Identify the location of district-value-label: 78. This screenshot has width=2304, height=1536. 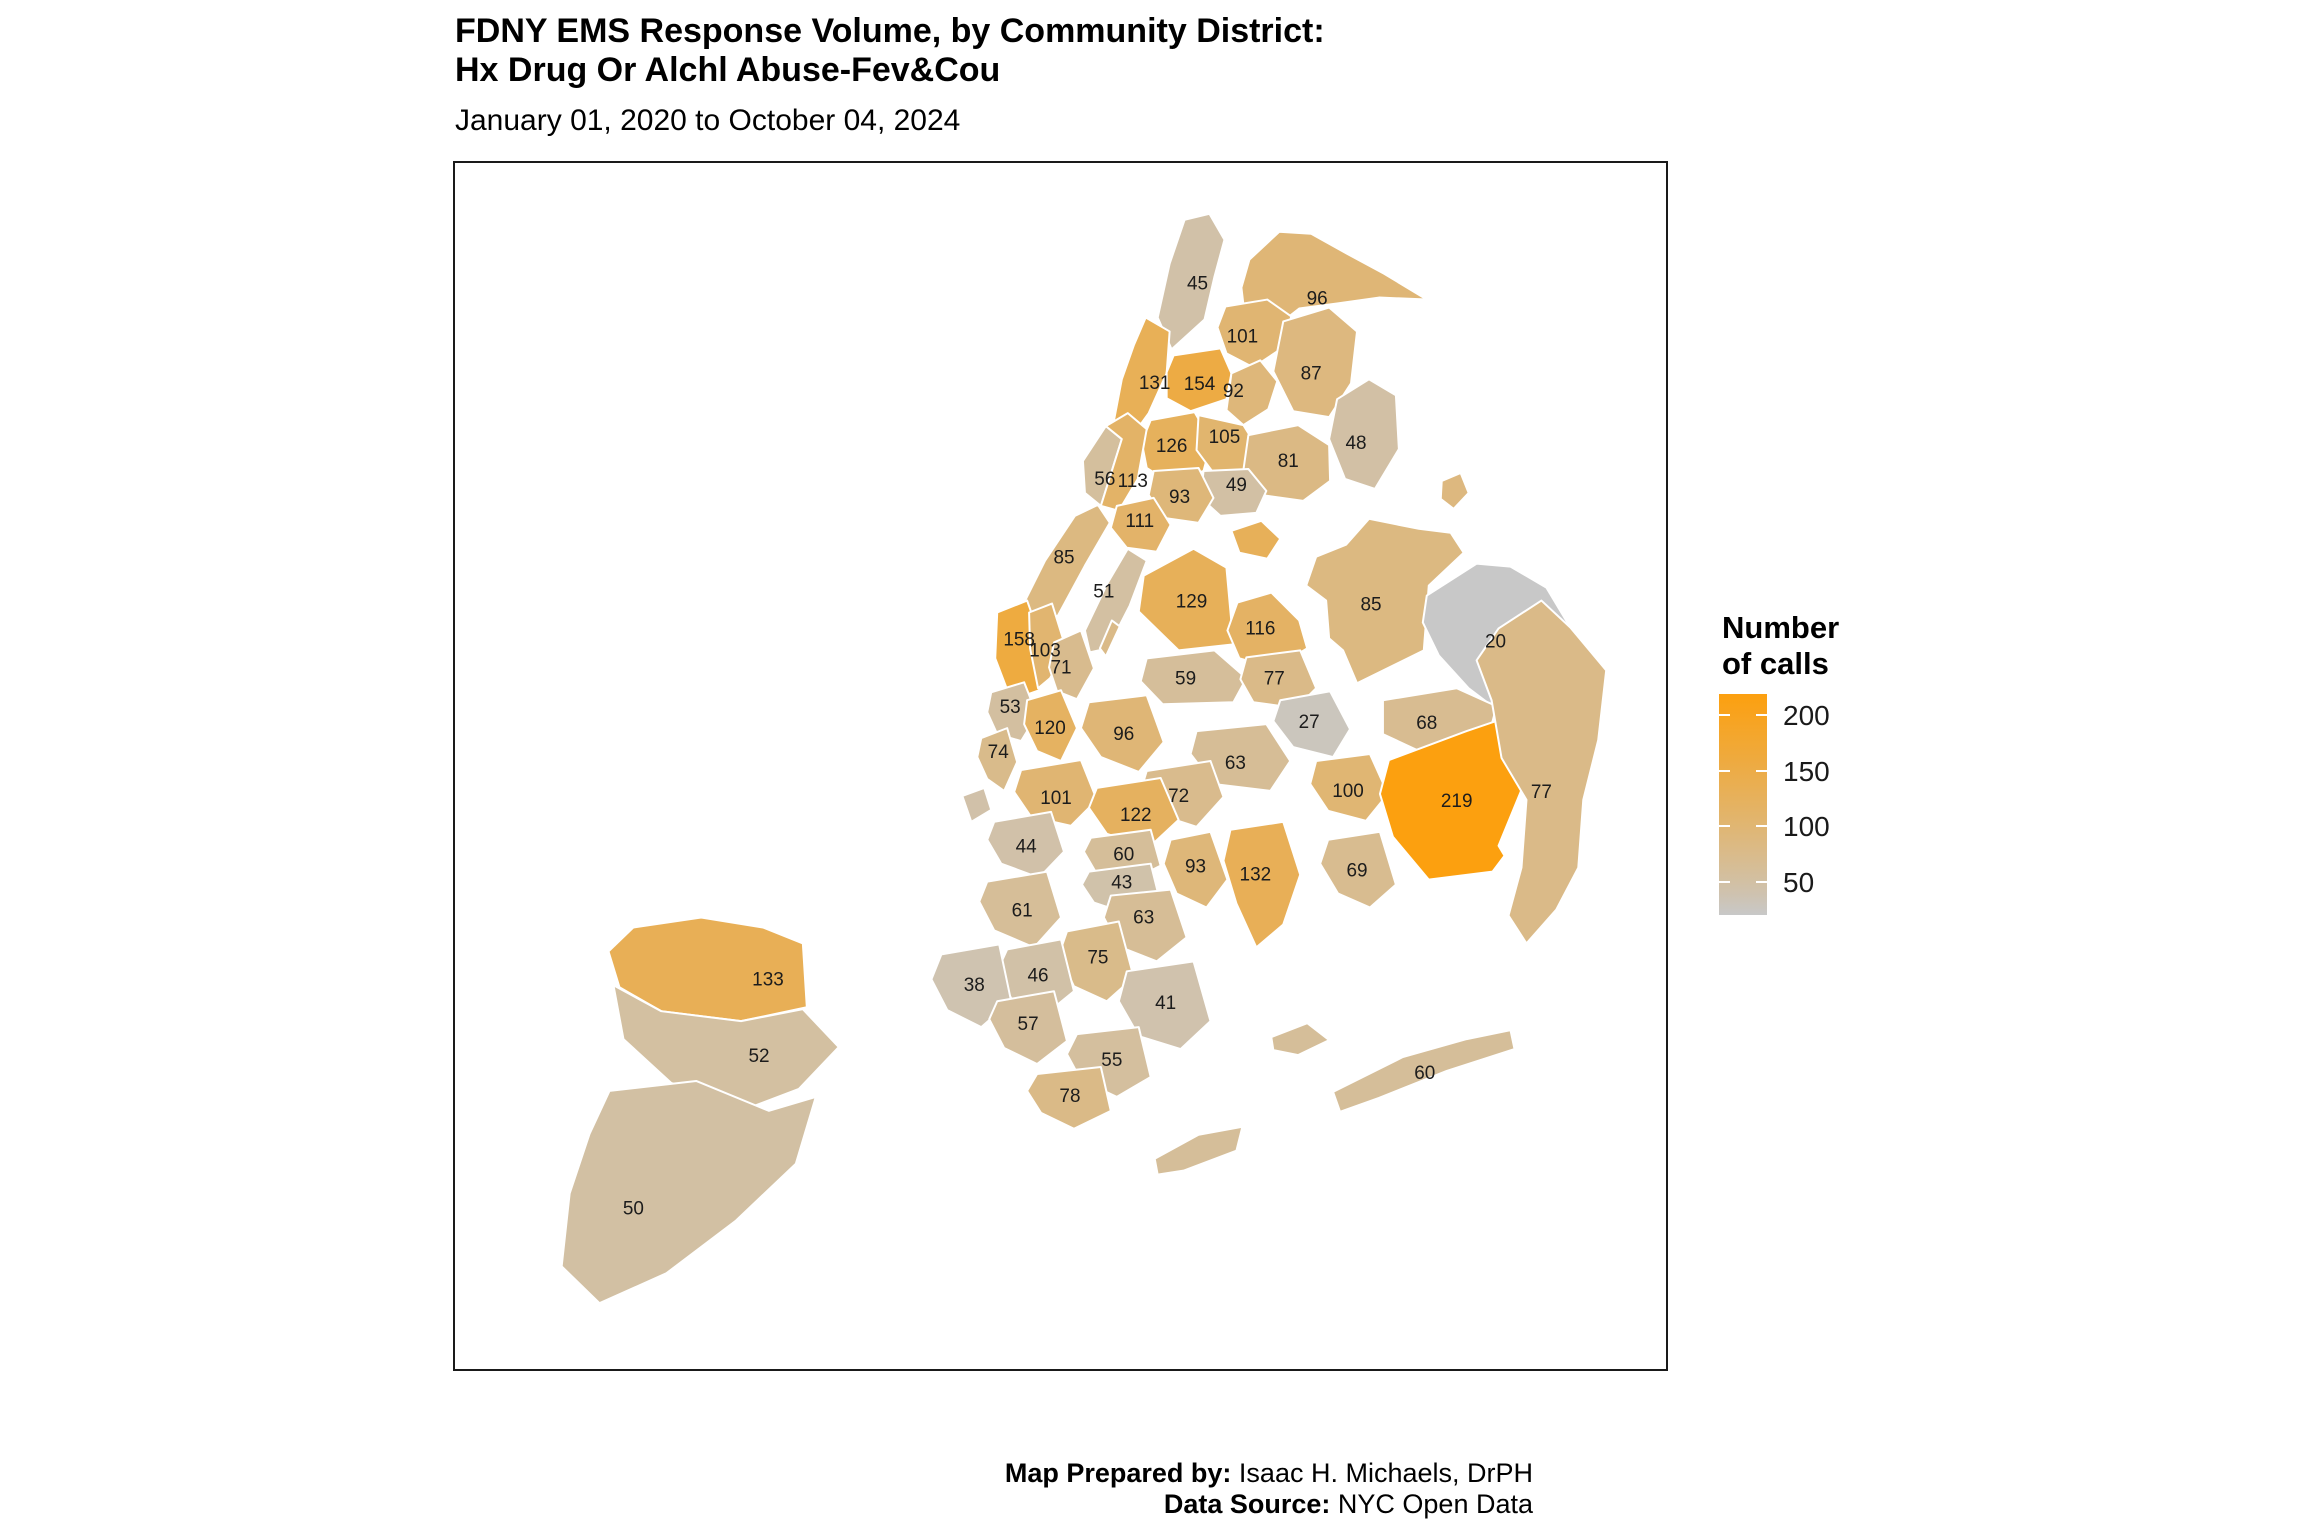
(1069, 1096).